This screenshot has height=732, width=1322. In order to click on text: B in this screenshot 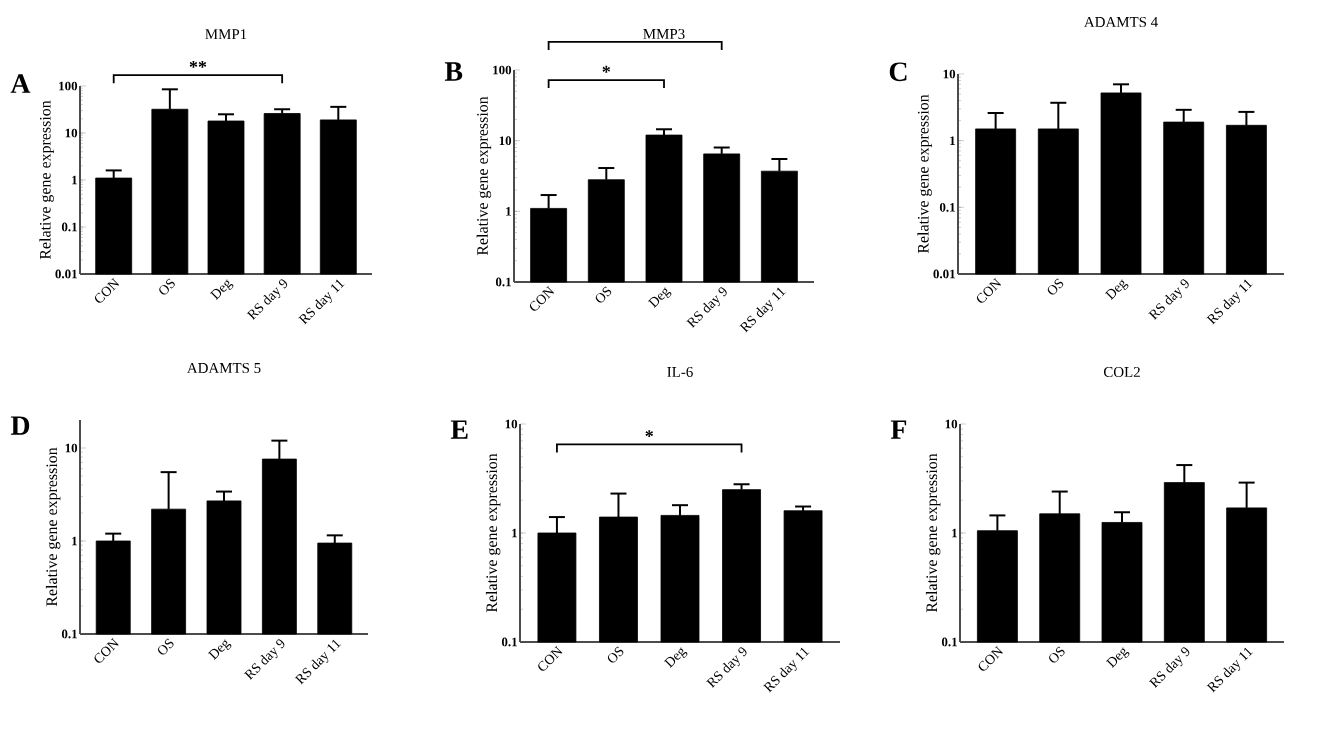, I will do `click(453, 71)`.